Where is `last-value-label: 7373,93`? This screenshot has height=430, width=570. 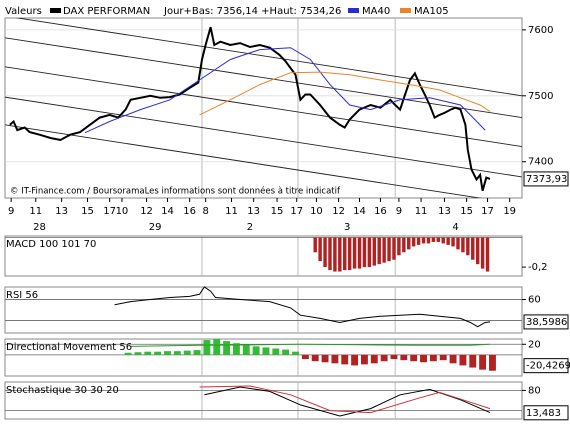 last-value-label: 7373,93 is located at coordinates (546, 179).